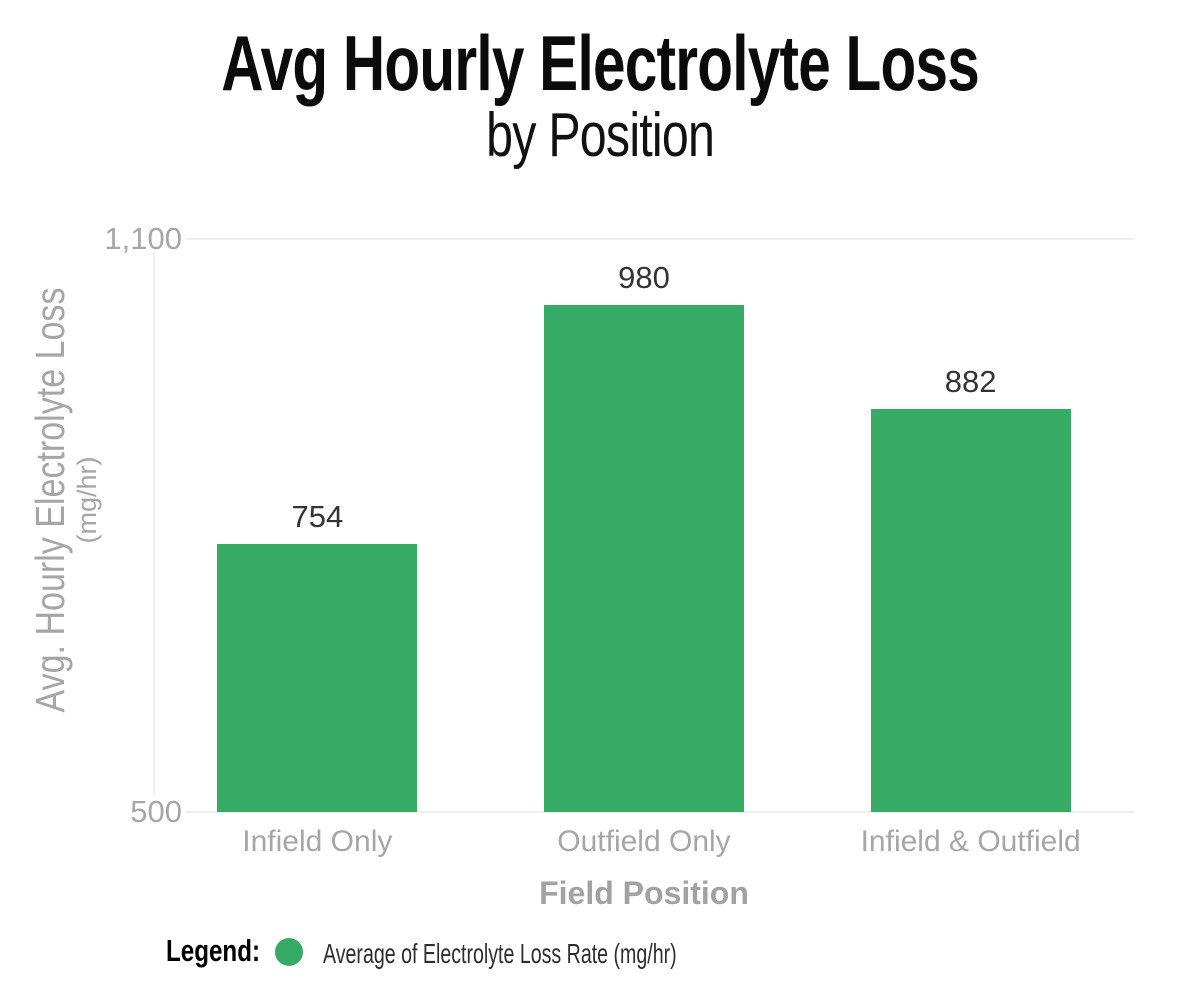  What do you see at coordinates (660, 239) in the screenshot?
I see `gridline-top` at bounding box center [660, 239].